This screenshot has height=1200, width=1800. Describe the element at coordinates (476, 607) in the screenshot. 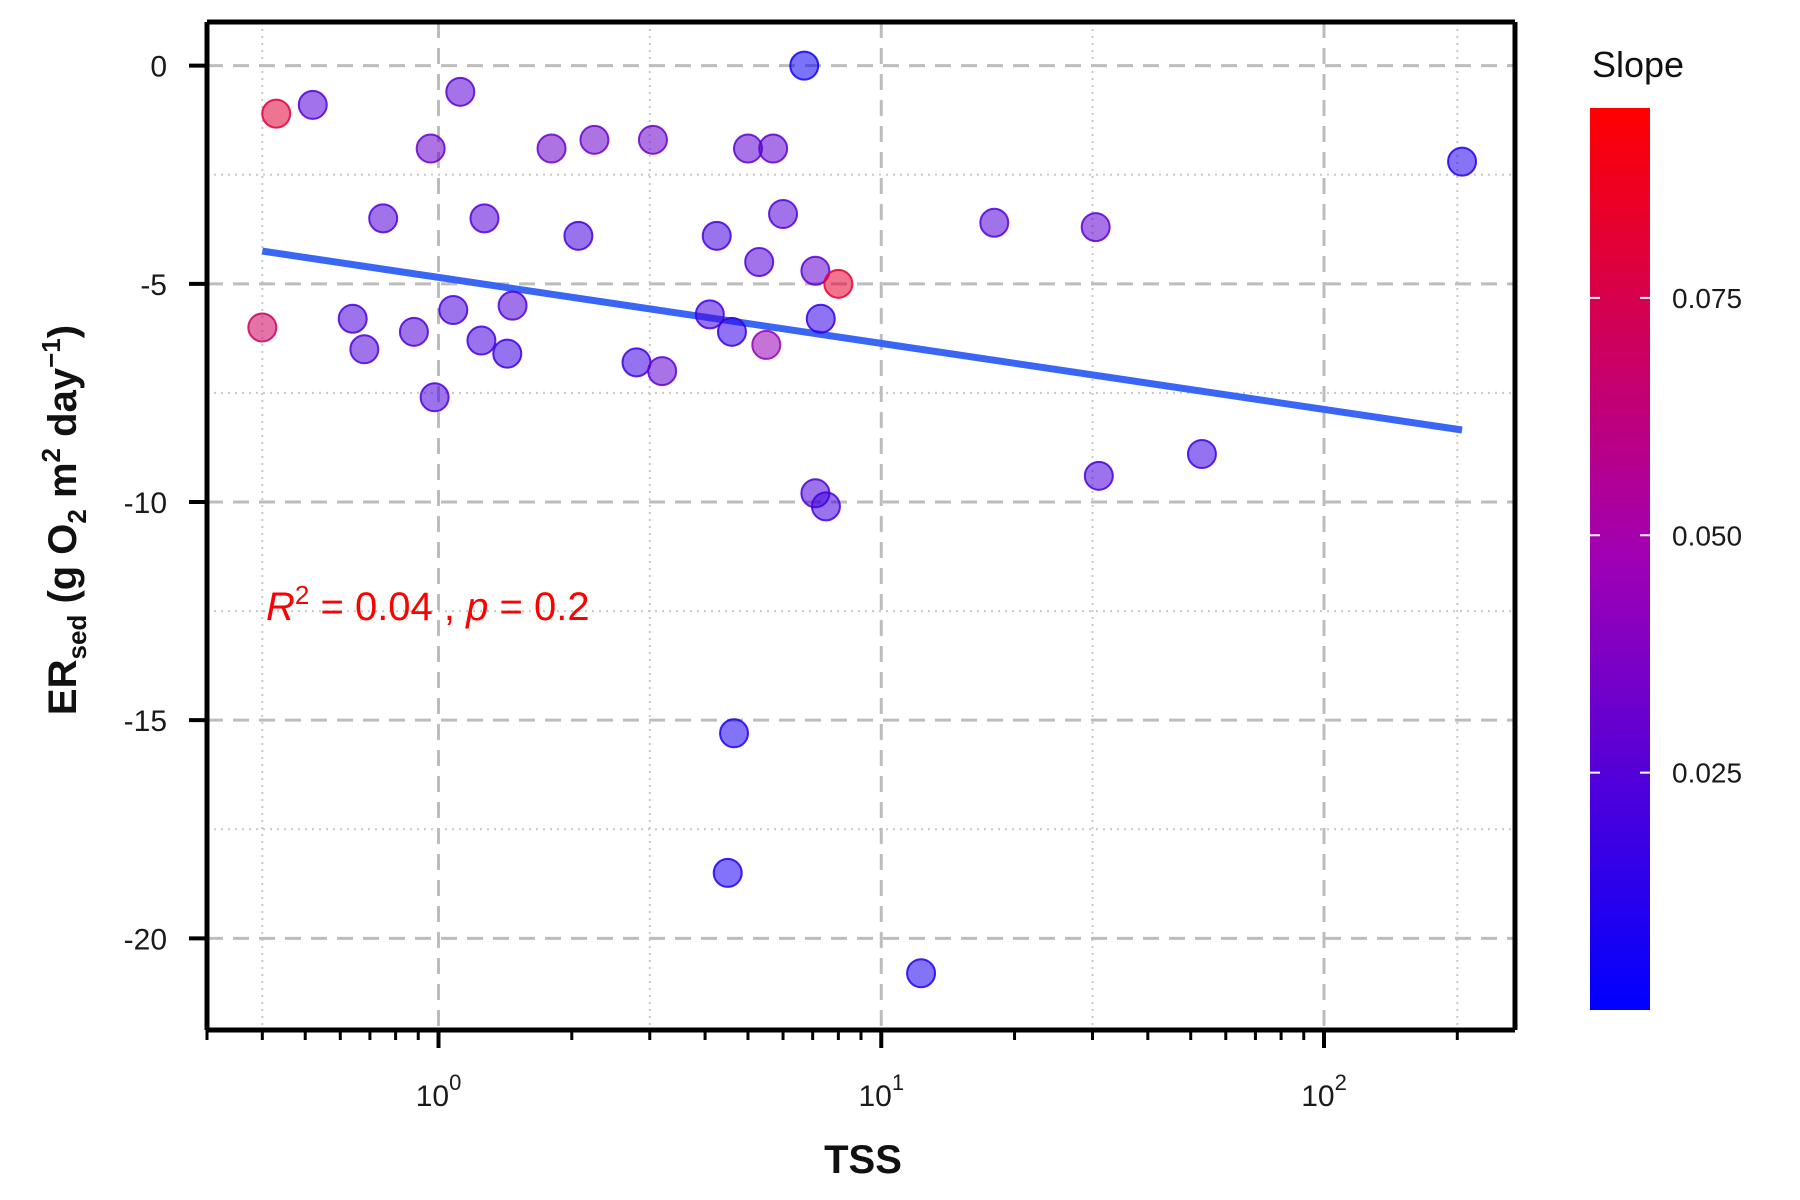

I see `p-symbol: p` at that location.